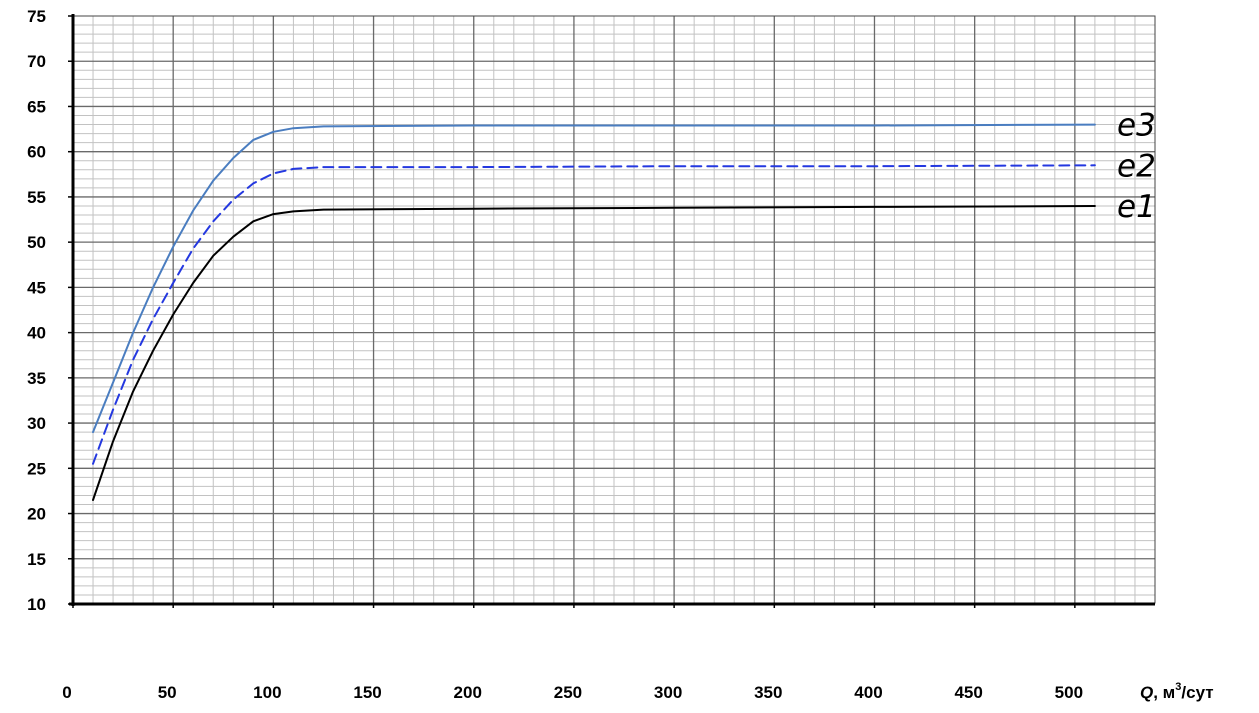  I want to click on x-tick-label: 200, so click(468, 692).